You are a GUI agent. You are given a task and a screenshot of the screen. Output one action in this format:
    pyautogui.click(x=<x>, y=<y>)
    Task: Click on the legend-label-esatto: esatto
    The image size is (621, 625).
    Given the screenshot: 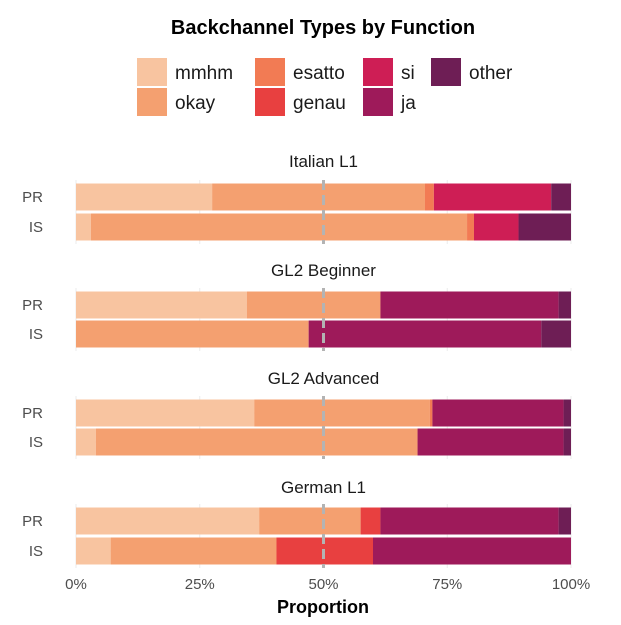 What is the action you would take?
    pyautogui.click(x=319, y=73)
    